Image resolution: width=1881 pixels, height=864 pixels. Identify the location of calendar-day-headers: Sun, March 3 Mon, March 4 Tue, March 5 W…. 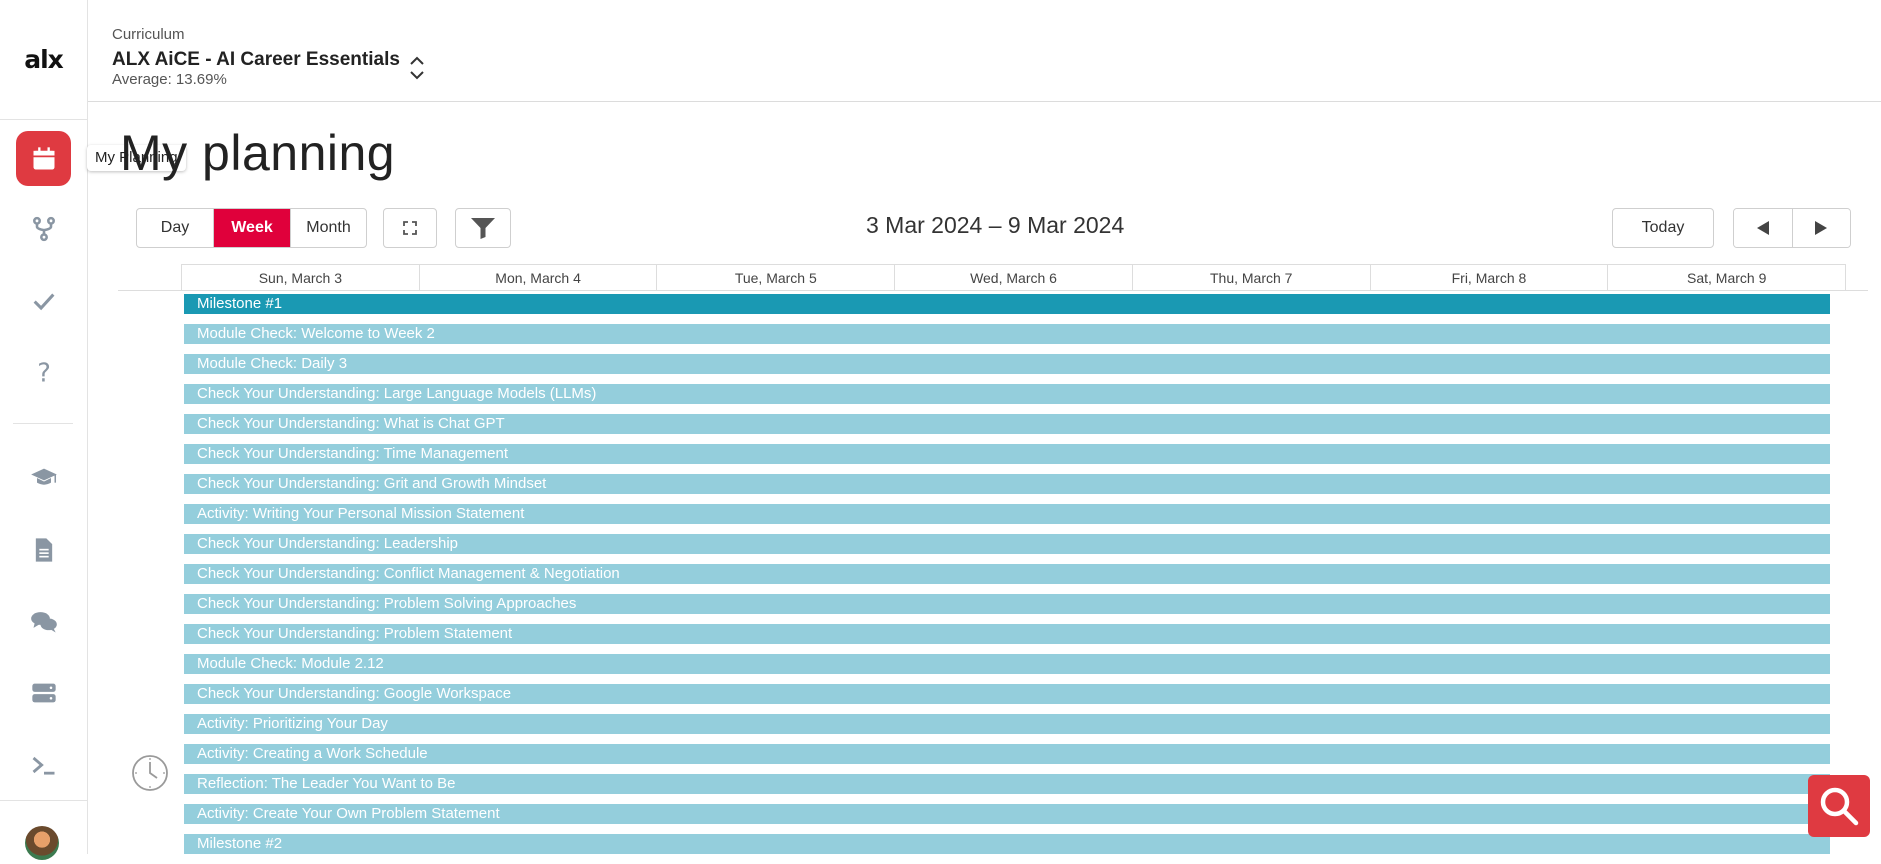
(1013, 277).